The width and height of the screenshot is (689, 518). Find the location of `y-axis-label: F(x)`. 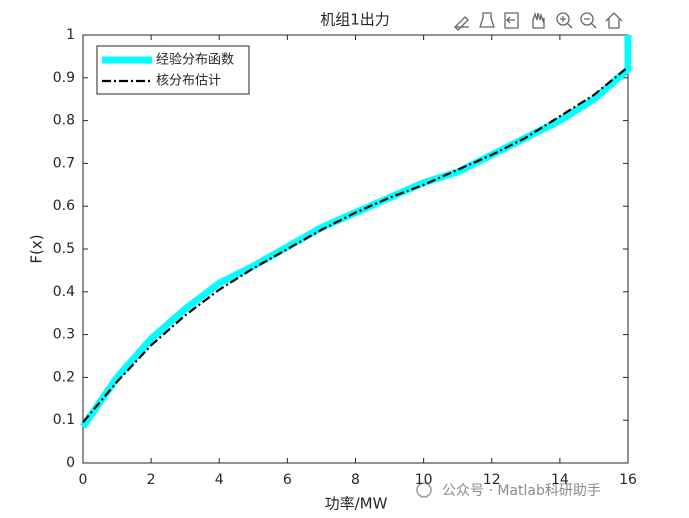

y-axis-label: F(x) is located at coordinates (37, 248).